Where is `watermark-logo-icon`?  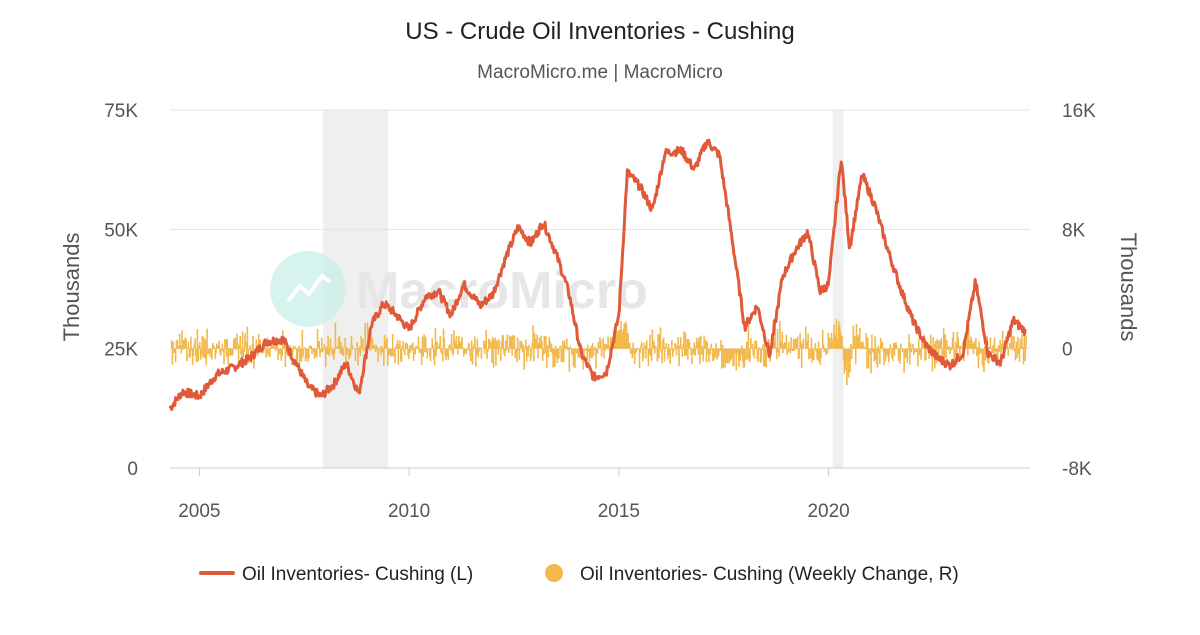
watermark-logo-icon is located at coordinates (308, 289).